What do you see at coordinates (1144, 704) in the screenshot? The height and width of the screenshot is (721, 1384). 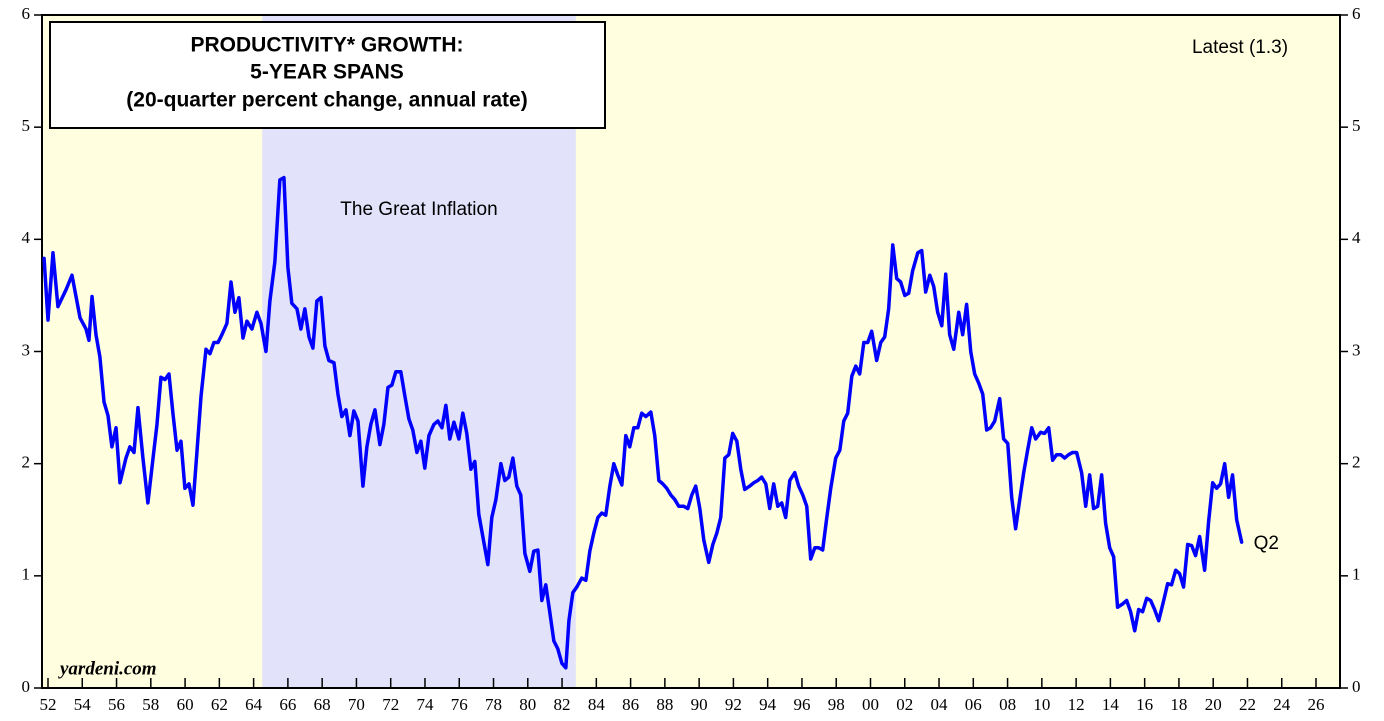 I see `x-tick-label: 16` at bounding box center [1144, 704].